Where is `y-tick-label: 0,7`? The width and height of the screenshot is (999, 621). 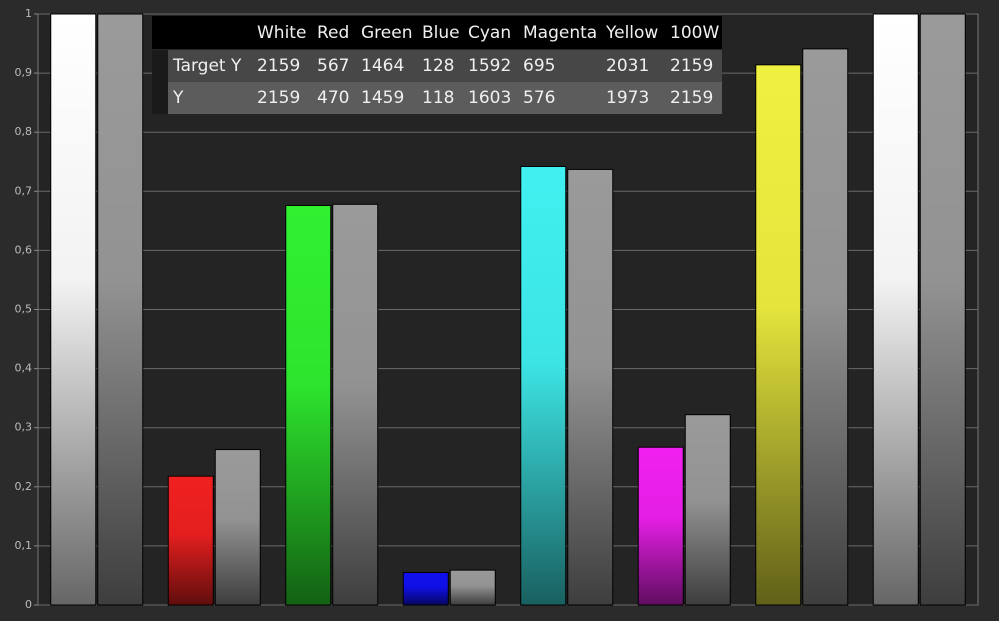
y-tick-label: 0,7 is located at coordinates (24, 190).